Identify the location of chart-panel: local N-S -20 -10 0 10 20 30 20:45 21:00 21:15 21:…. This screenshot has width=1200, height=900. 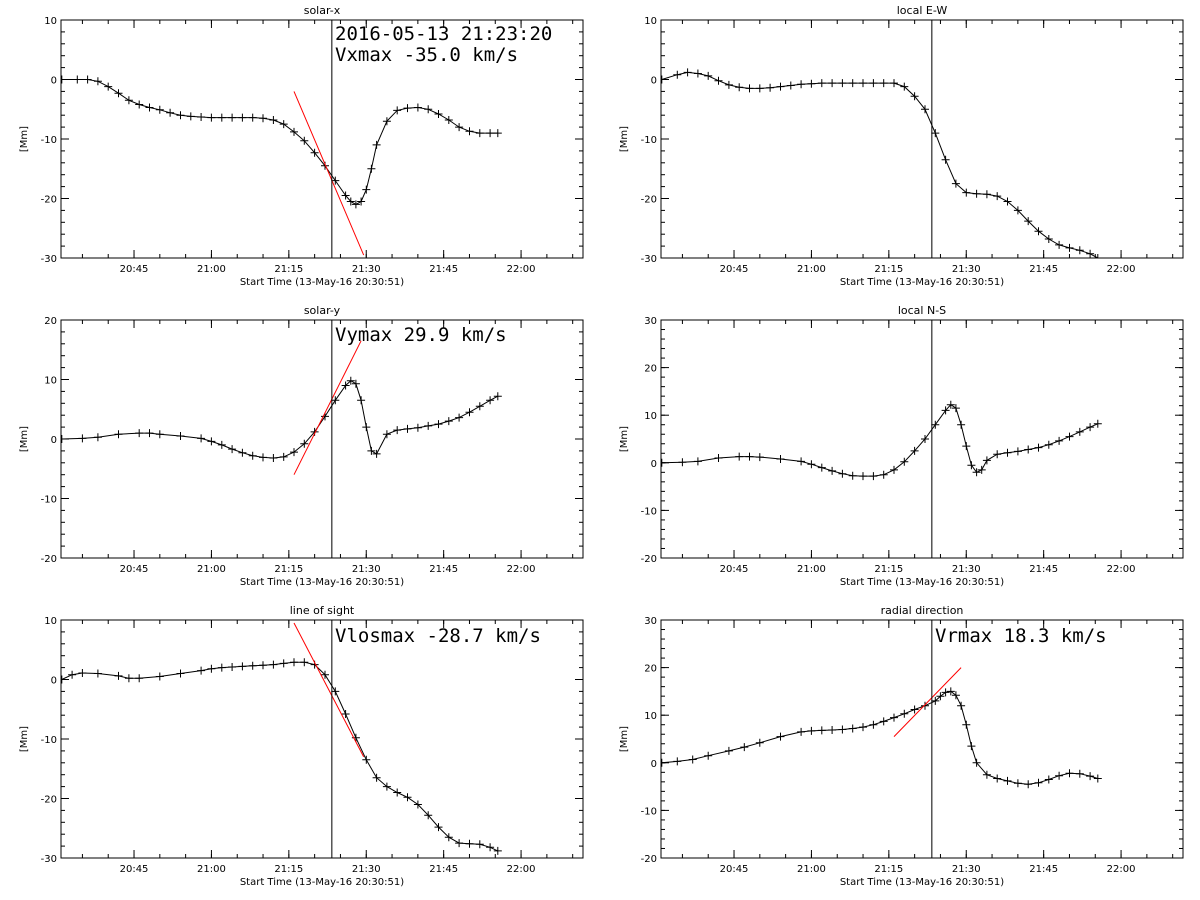
(901, 446).